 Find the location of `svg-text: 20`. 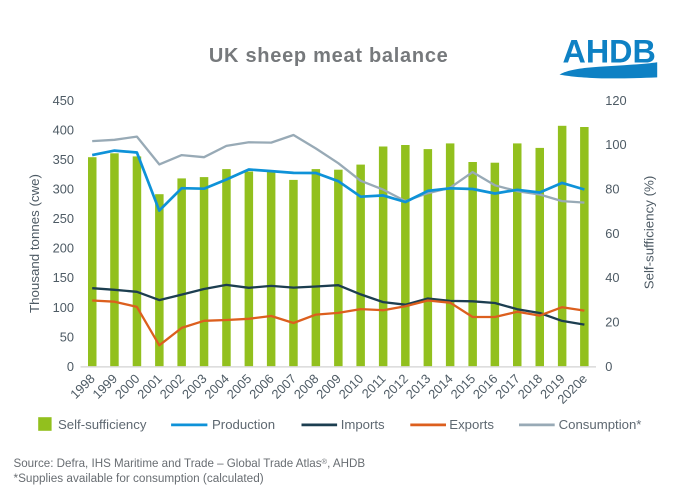

svg-text: 20 is located at coordinates (612, 322).